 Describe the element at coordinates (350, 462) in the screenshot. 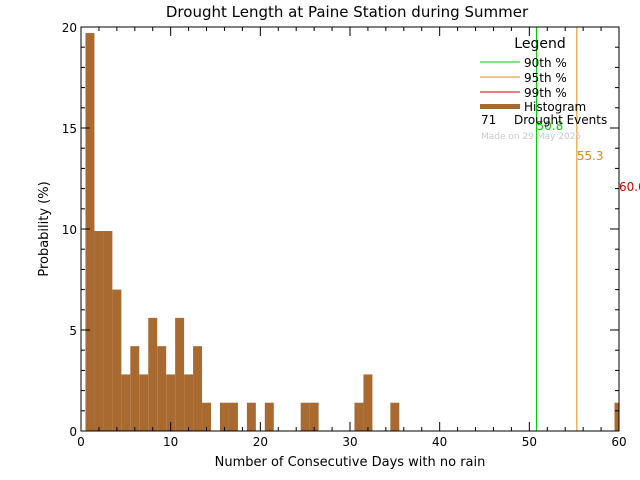

I see `x-axis-label: Number of Consecutive Days with no rain` at that location.